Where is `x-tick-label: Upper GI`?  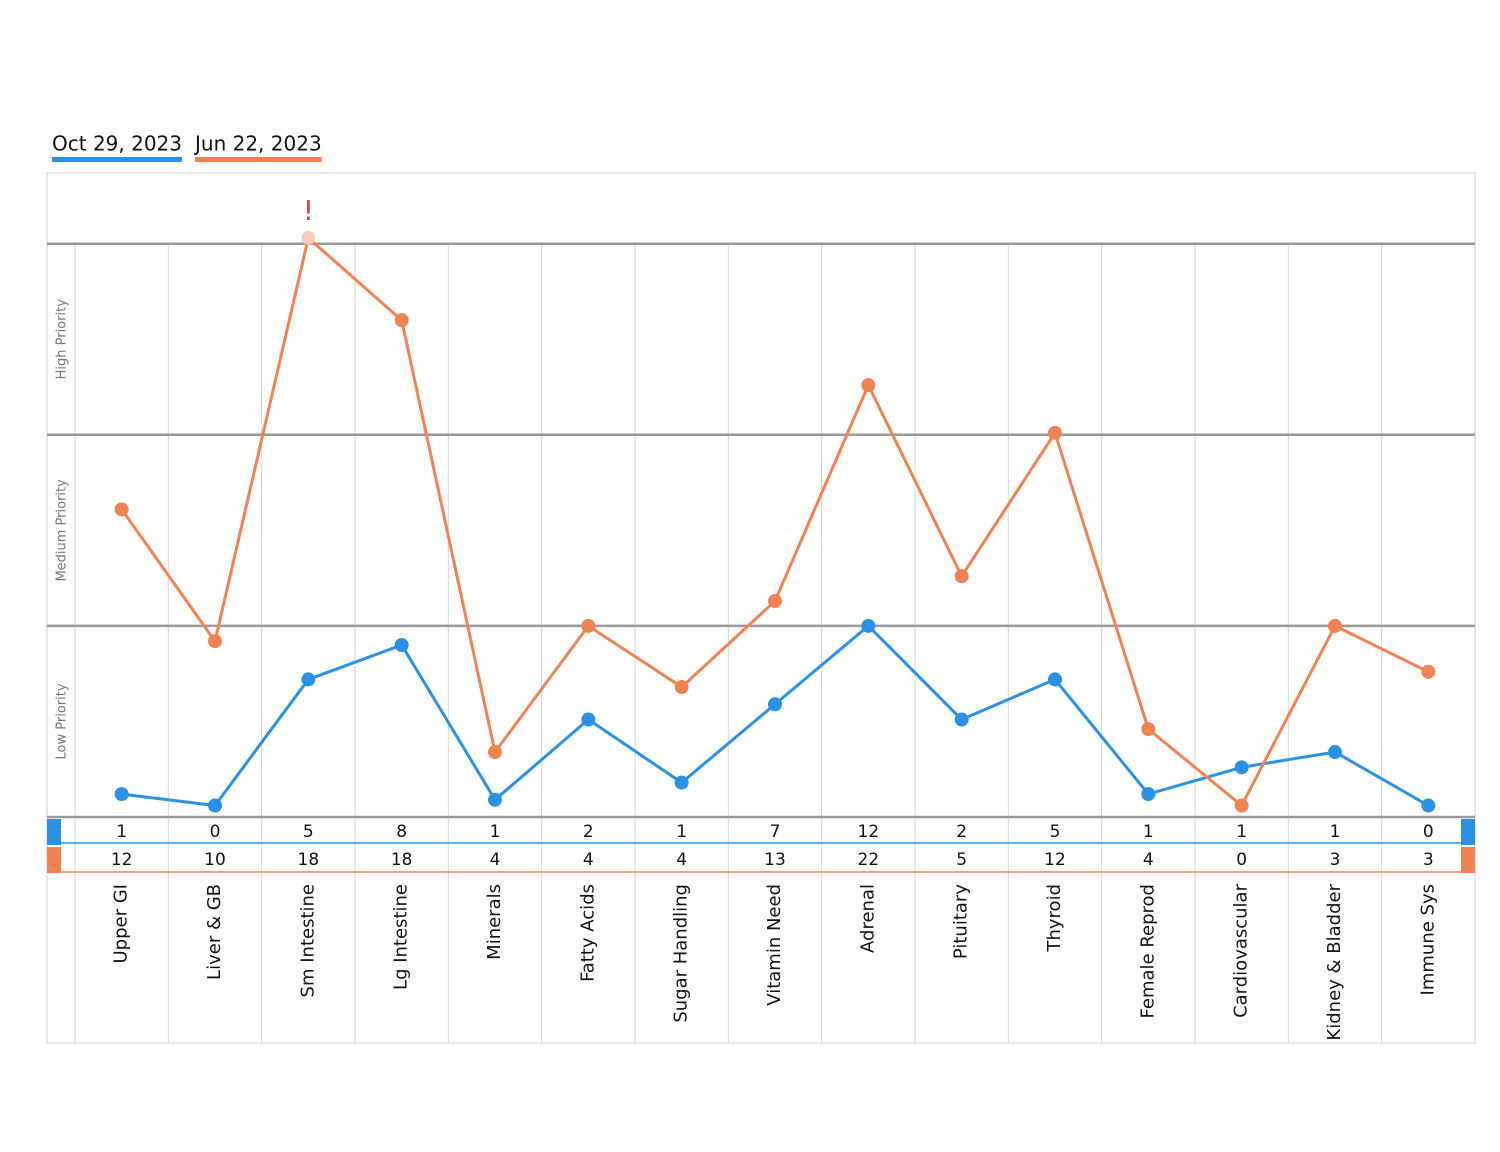 x-tick-label: Upper GI is located at coordinates (121, 923).